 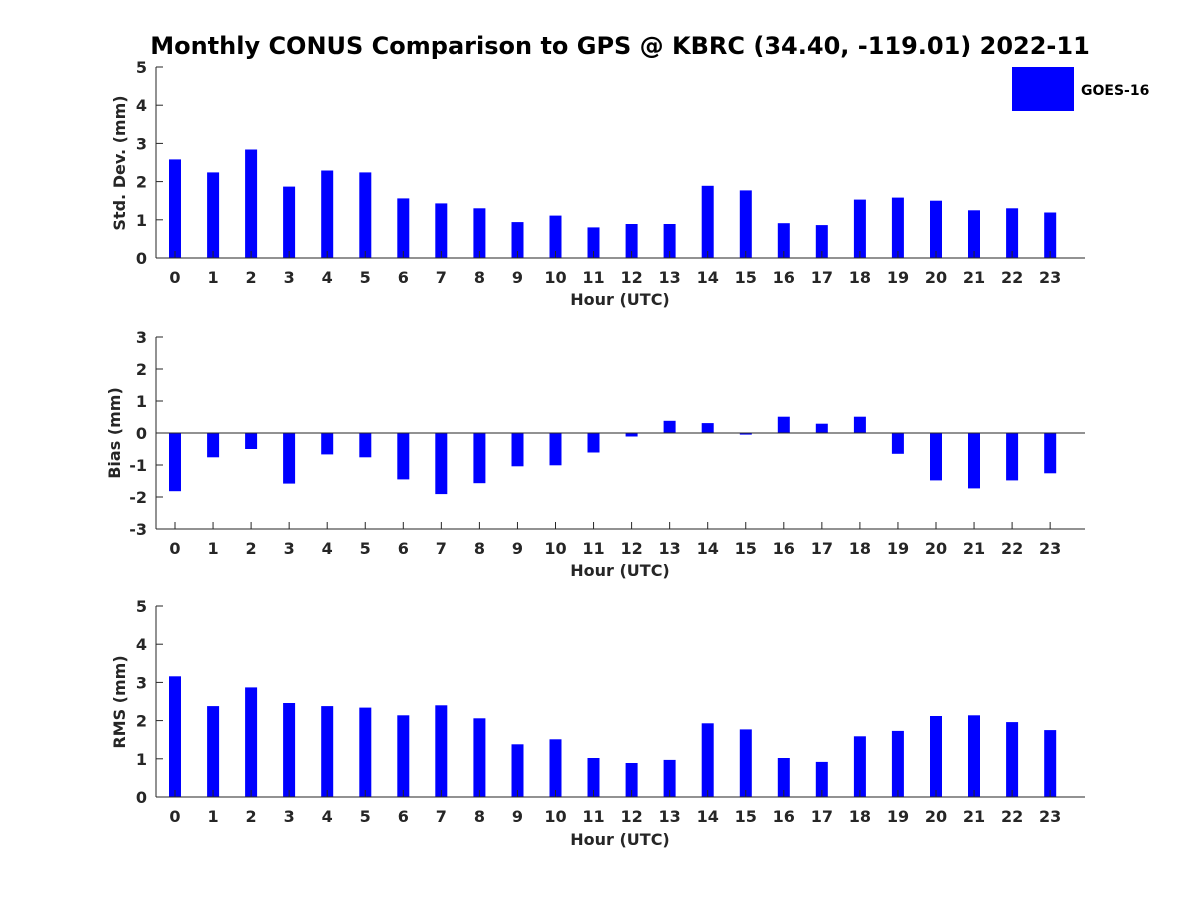 What do you see at coordinates (936, 277) in the screenshot?
I see `std-dev-x-tick-label: 20` at bounding box center [936, 277].